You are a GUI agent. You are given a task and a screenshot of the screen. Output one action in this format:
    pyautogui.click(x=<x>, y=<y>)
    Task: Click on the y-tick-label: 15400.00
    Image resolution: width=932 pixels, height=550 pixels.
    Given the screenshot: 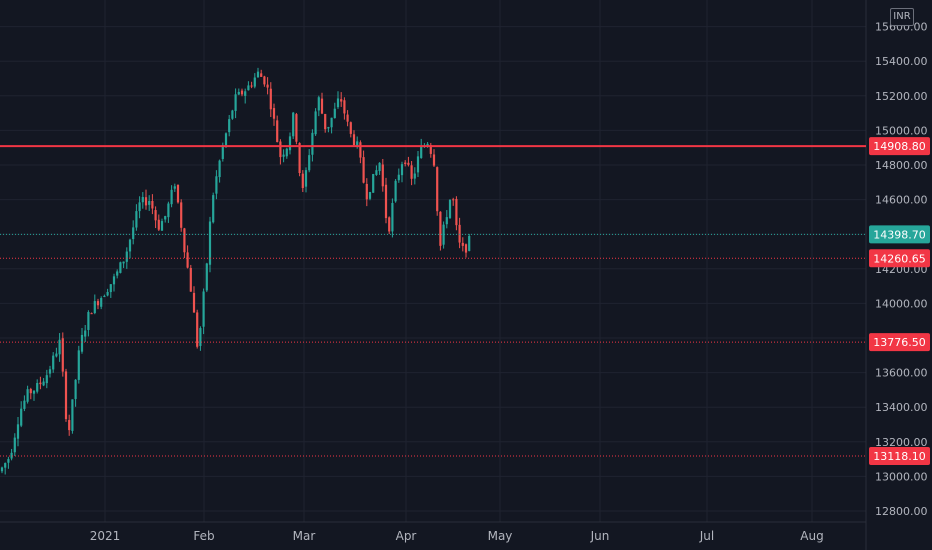 What is the action you would take?
    pyautogui.click(x=901, y=61)
    